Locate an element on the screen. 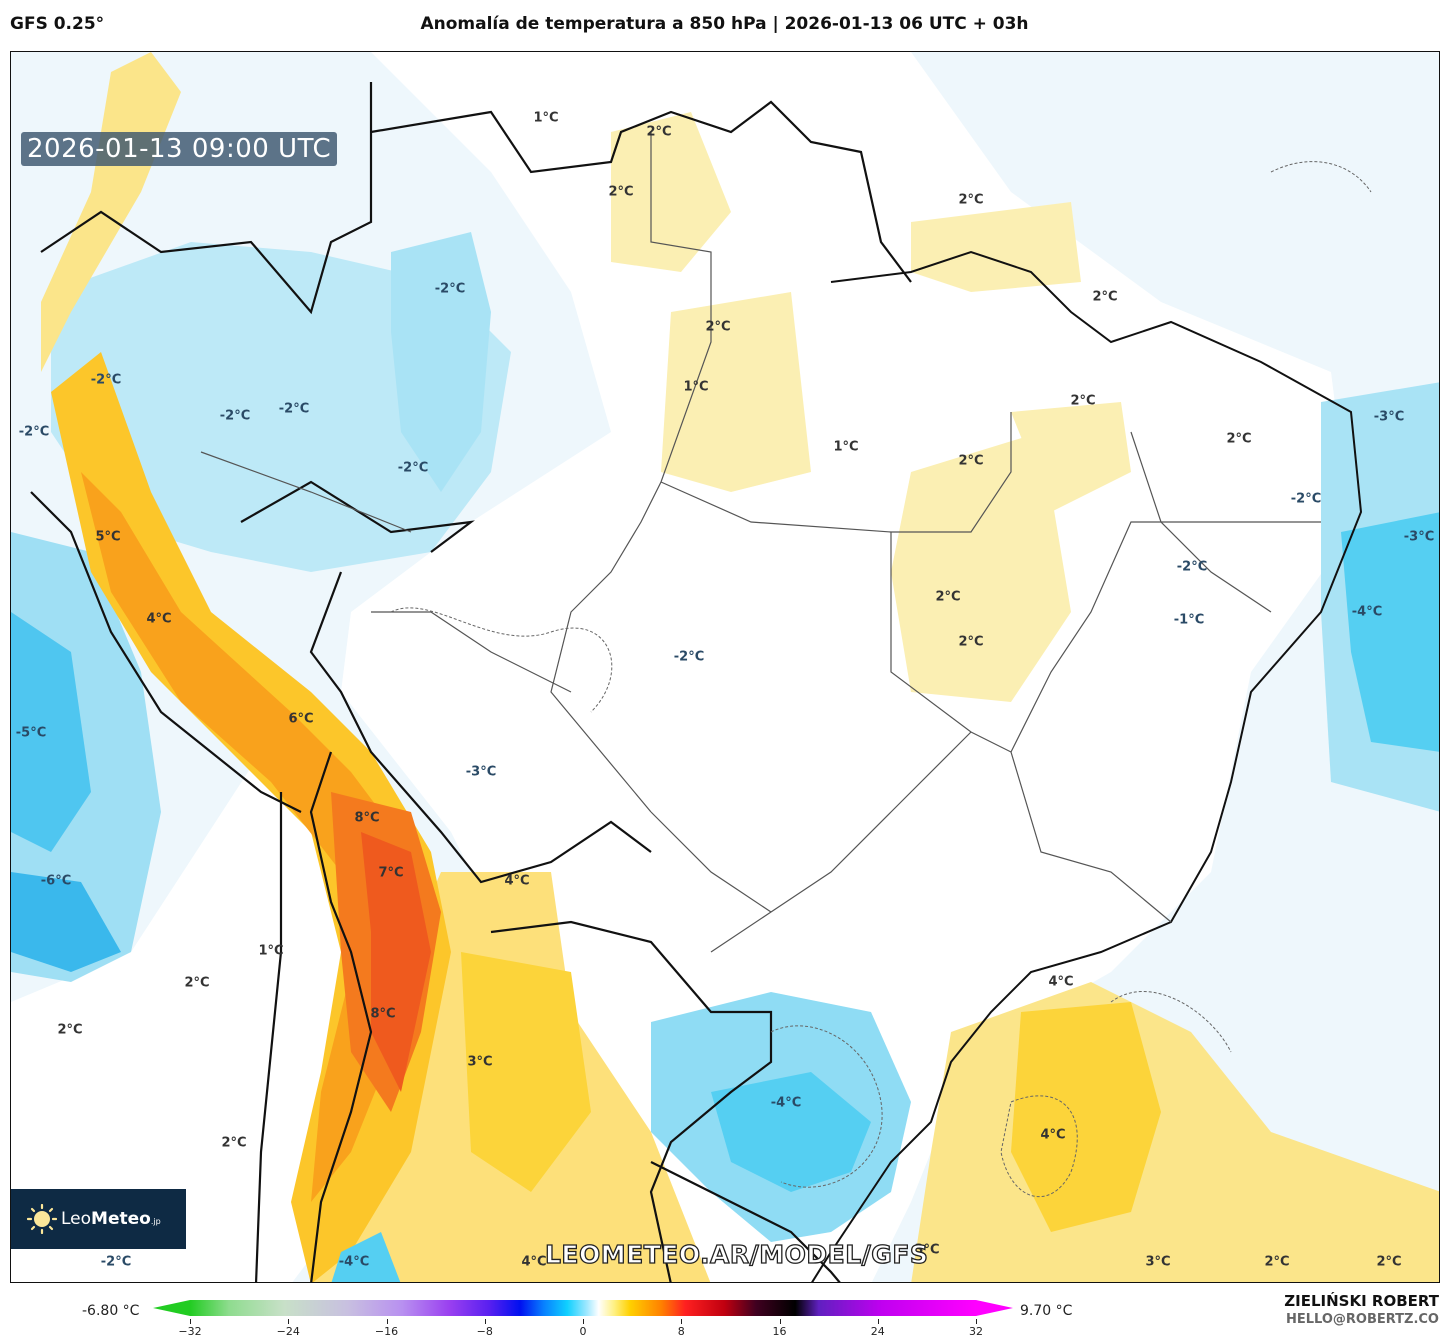  colorbar-max-label: 9.70 °C is located at coordinates (1046, 1311).